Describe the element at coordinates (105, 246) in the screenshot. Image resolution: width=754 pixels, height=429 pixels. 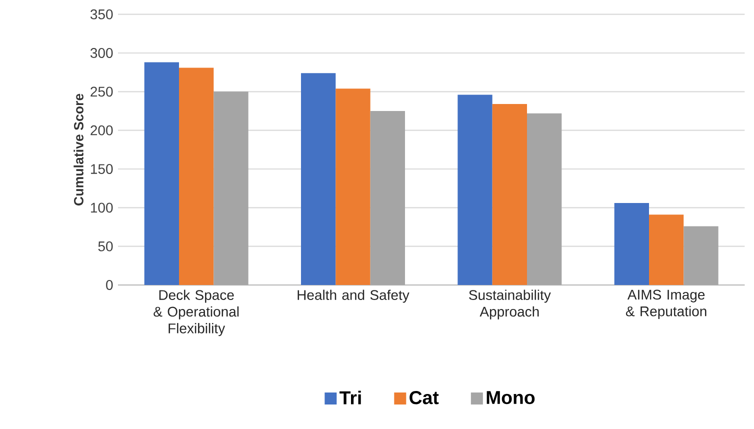
I see `y-tick-label: 50` at that location.